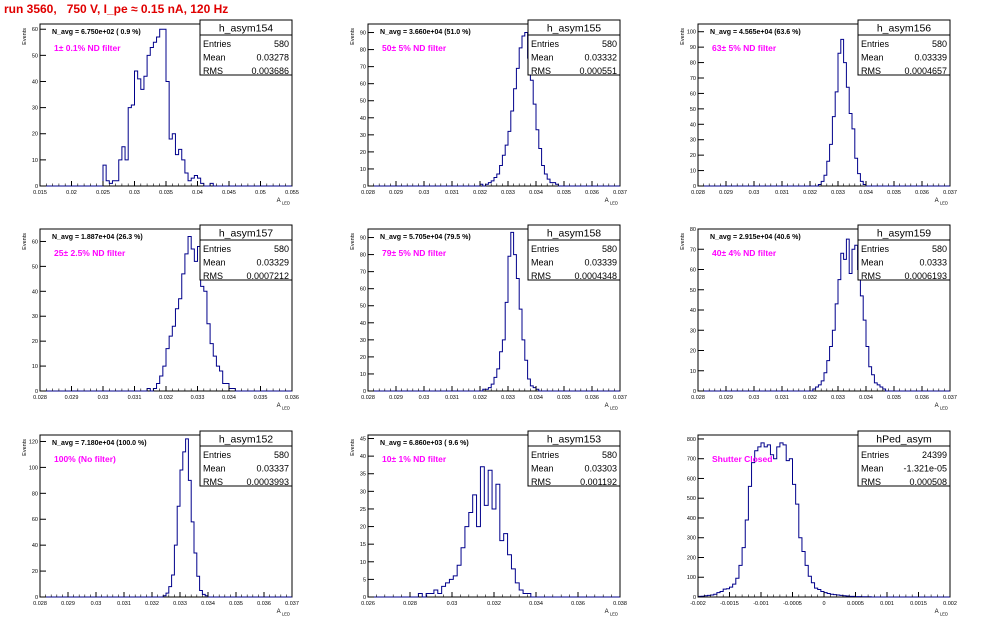 The width and height of the screenshot is (996, 622). Describe the element at coordinates (691, 539) in the screenshot. I see `y-tick-label: 300` at that location.